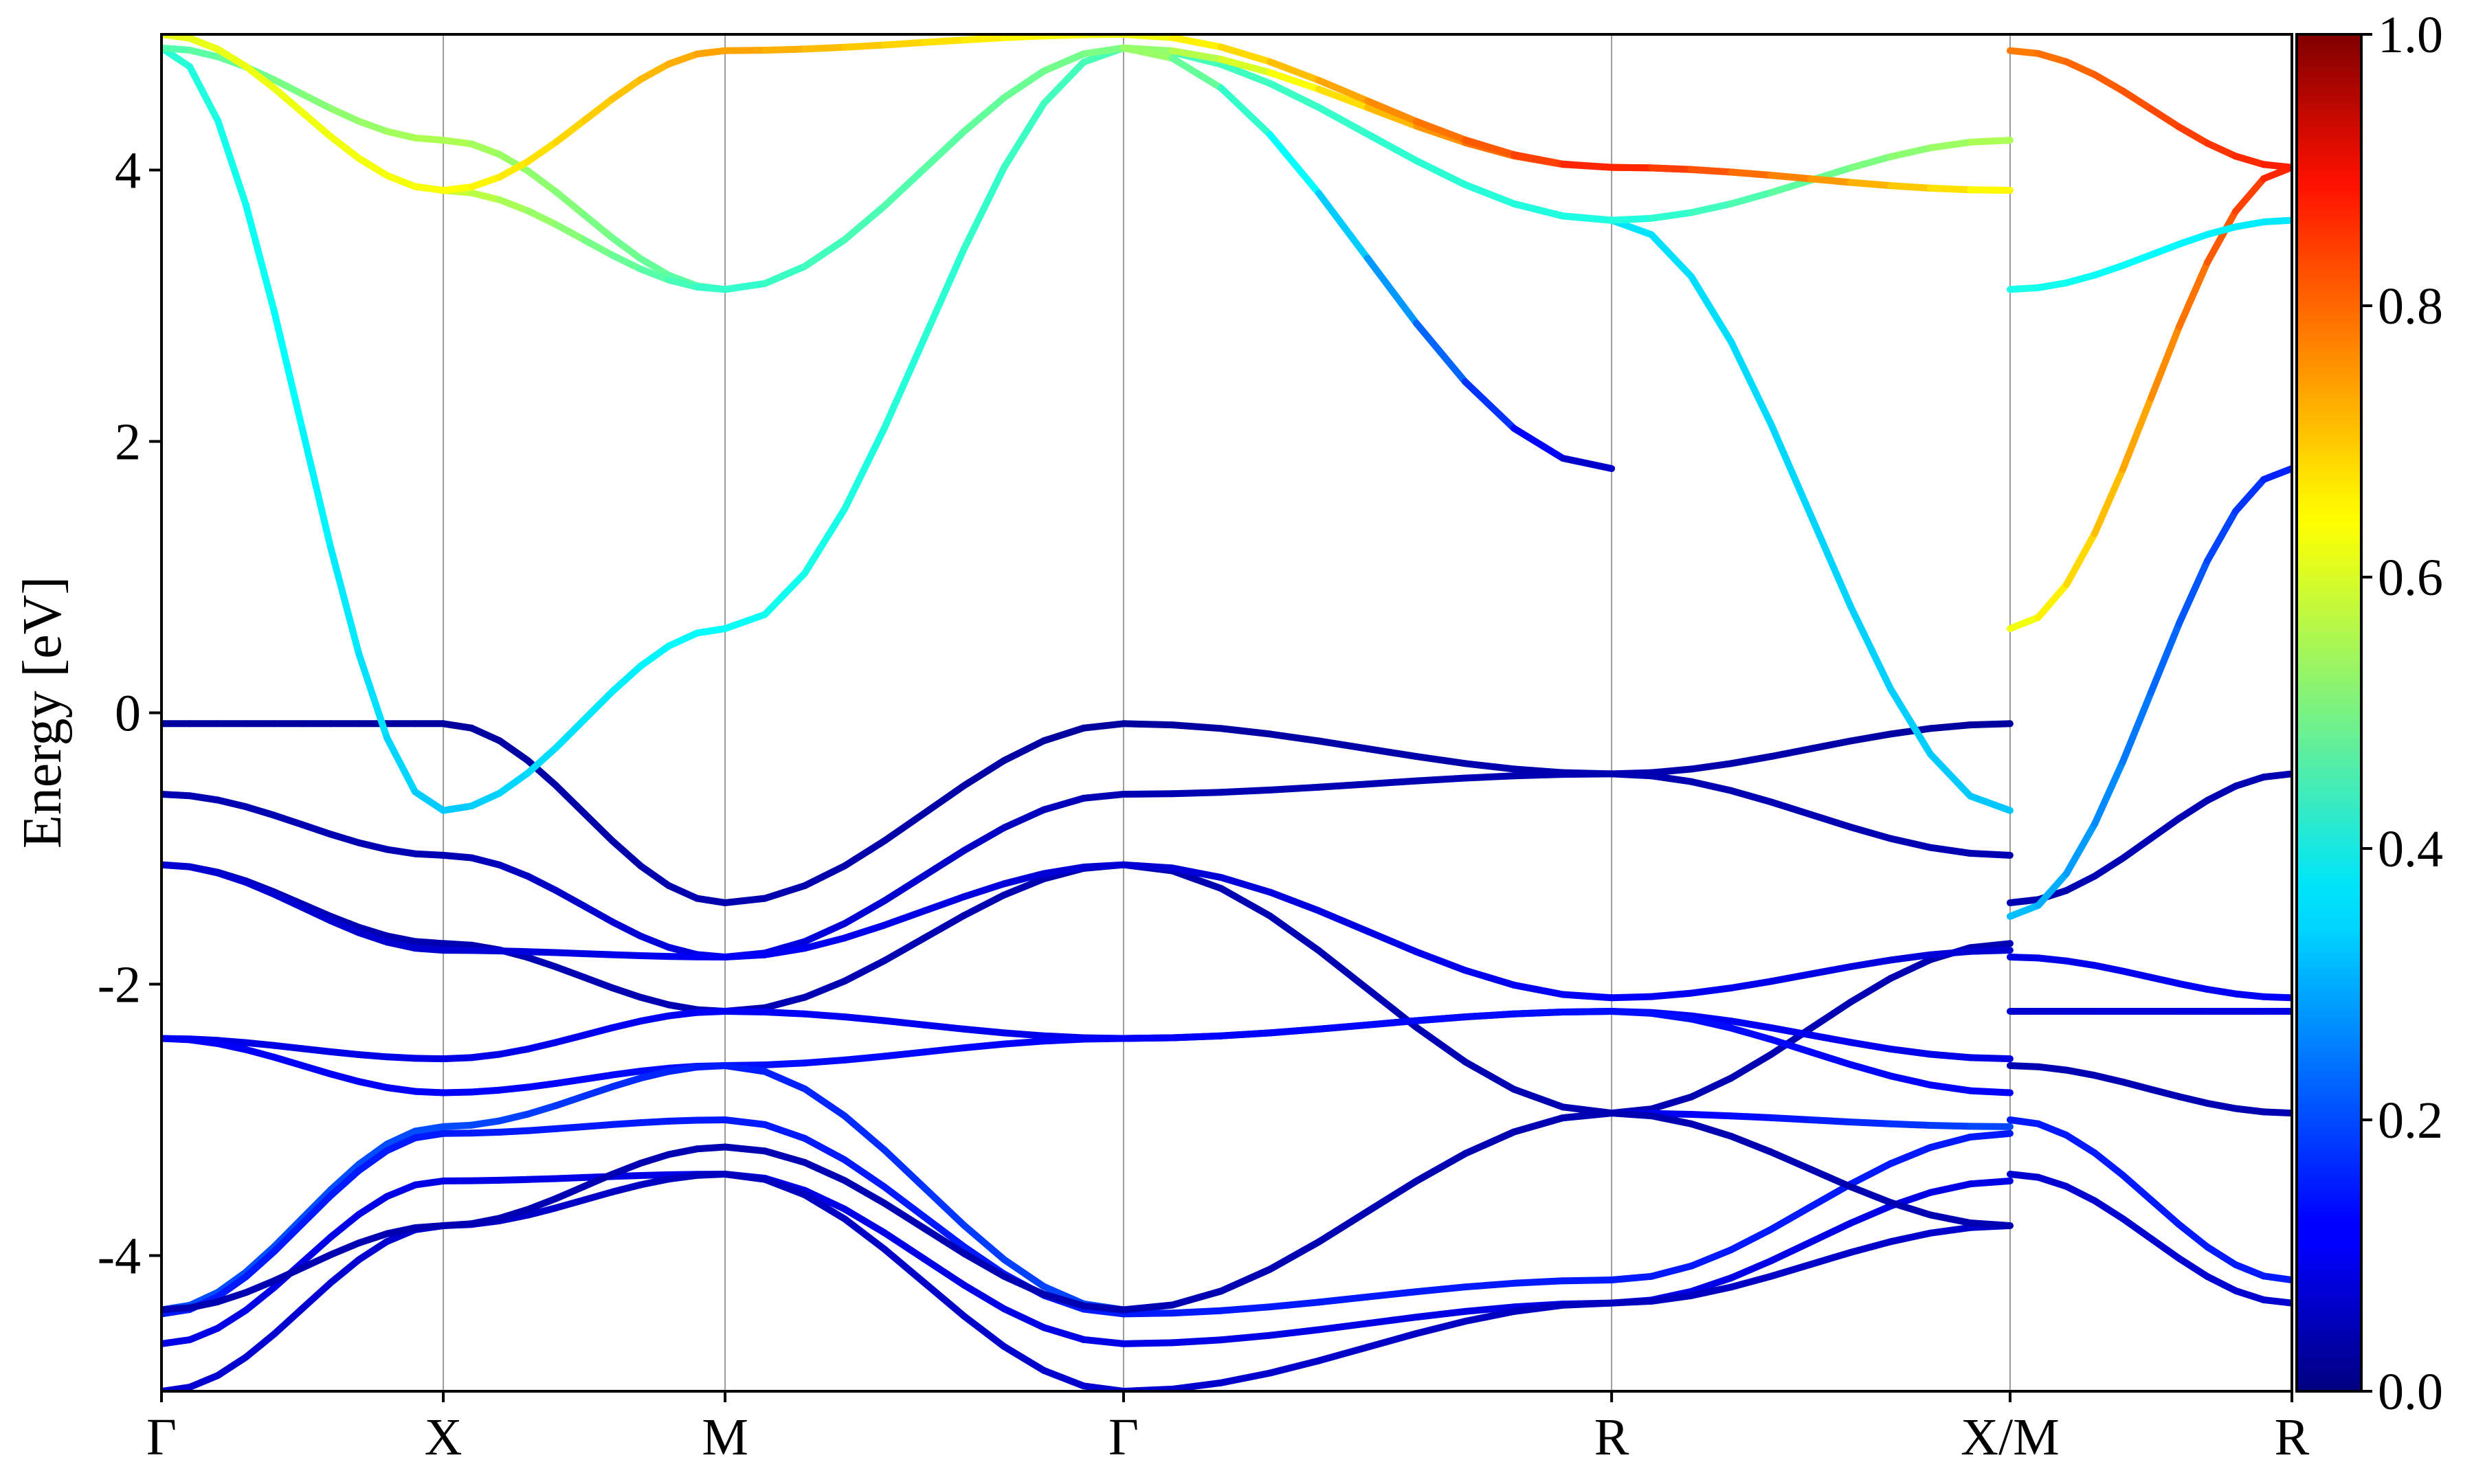 Image resolution: width=2474 pixels, height=1484 pixels. Describe the element at coordinates (128, 714) in the screenshot. I see `y-tick-label: 0` at that location.